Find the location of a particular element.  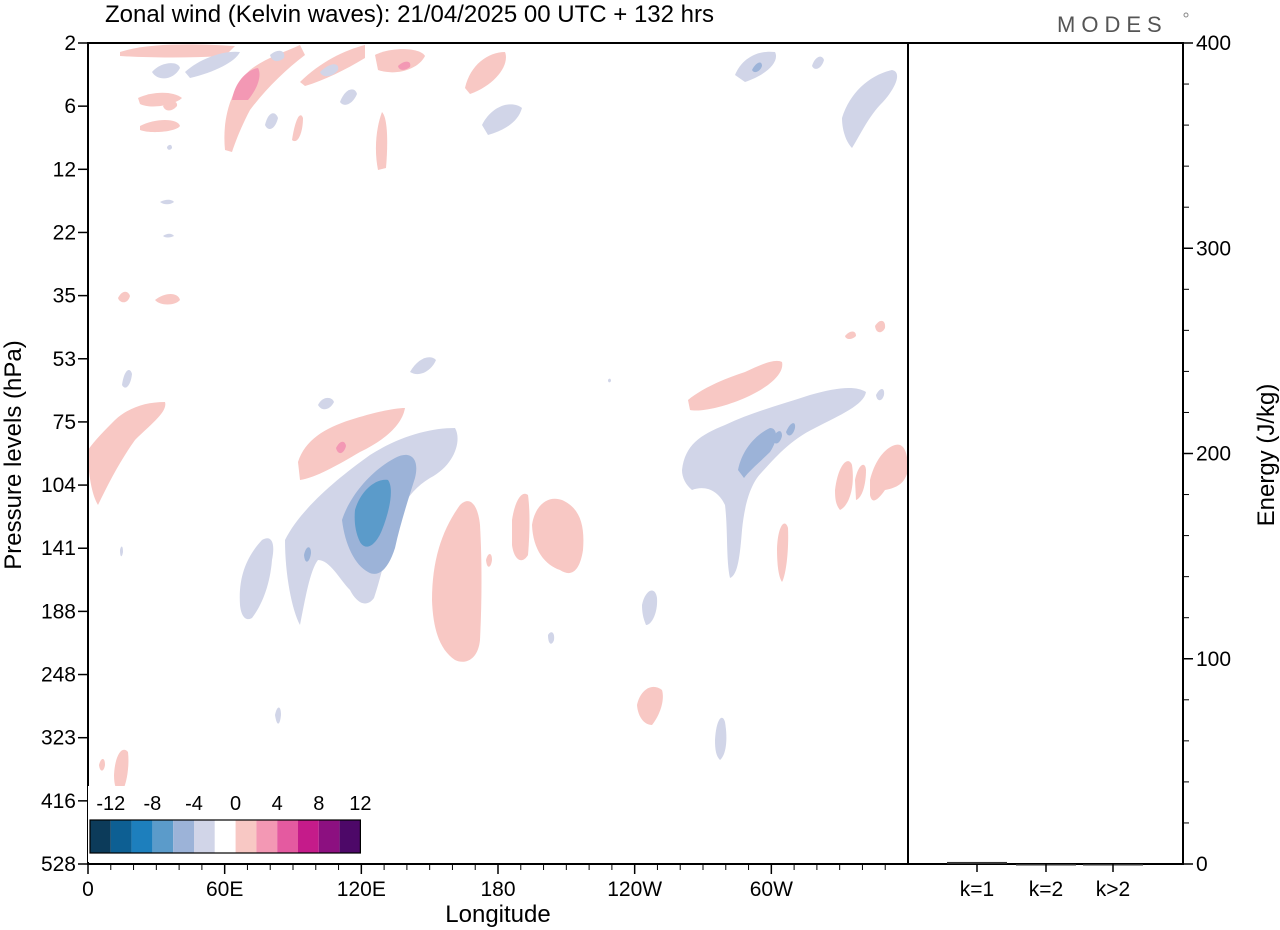

x-tick-label: 60E is located at coordinates (224, 889).